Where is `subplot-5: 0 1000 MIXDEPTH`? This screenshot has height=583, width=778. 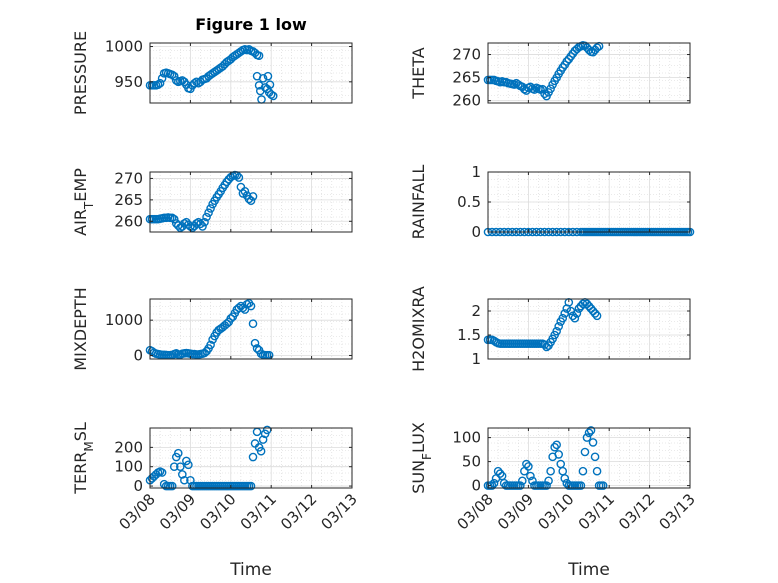
subplot-5: 0 1000 MIXDEPTH is located at coordinates (212, 329).